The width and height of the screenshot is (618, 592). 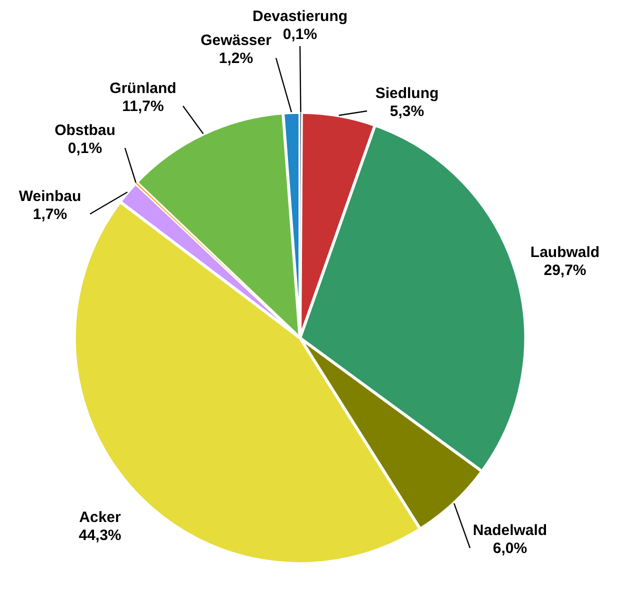 I want to click on data-label: 1,2%, so click(x=236, y=59).